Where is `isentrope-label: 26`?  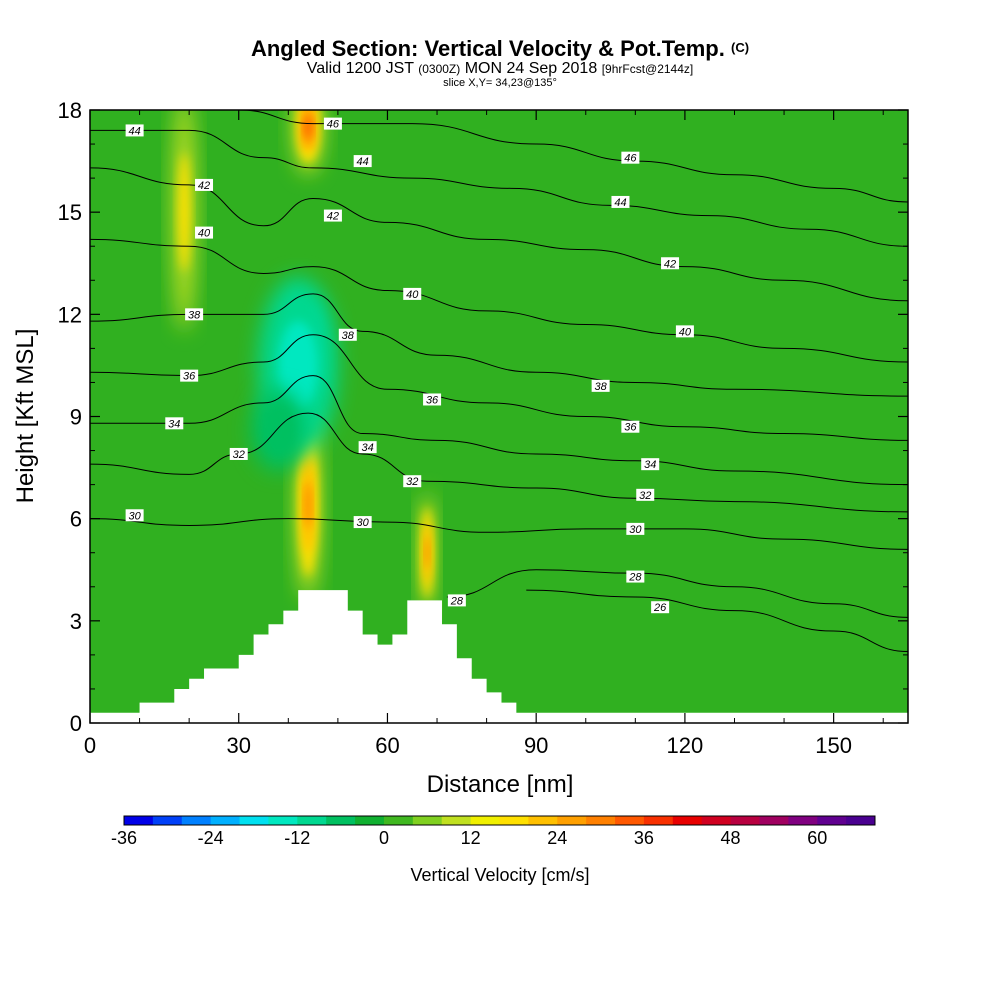 isentrope-label: 26 is located at coordinates (660, 607).